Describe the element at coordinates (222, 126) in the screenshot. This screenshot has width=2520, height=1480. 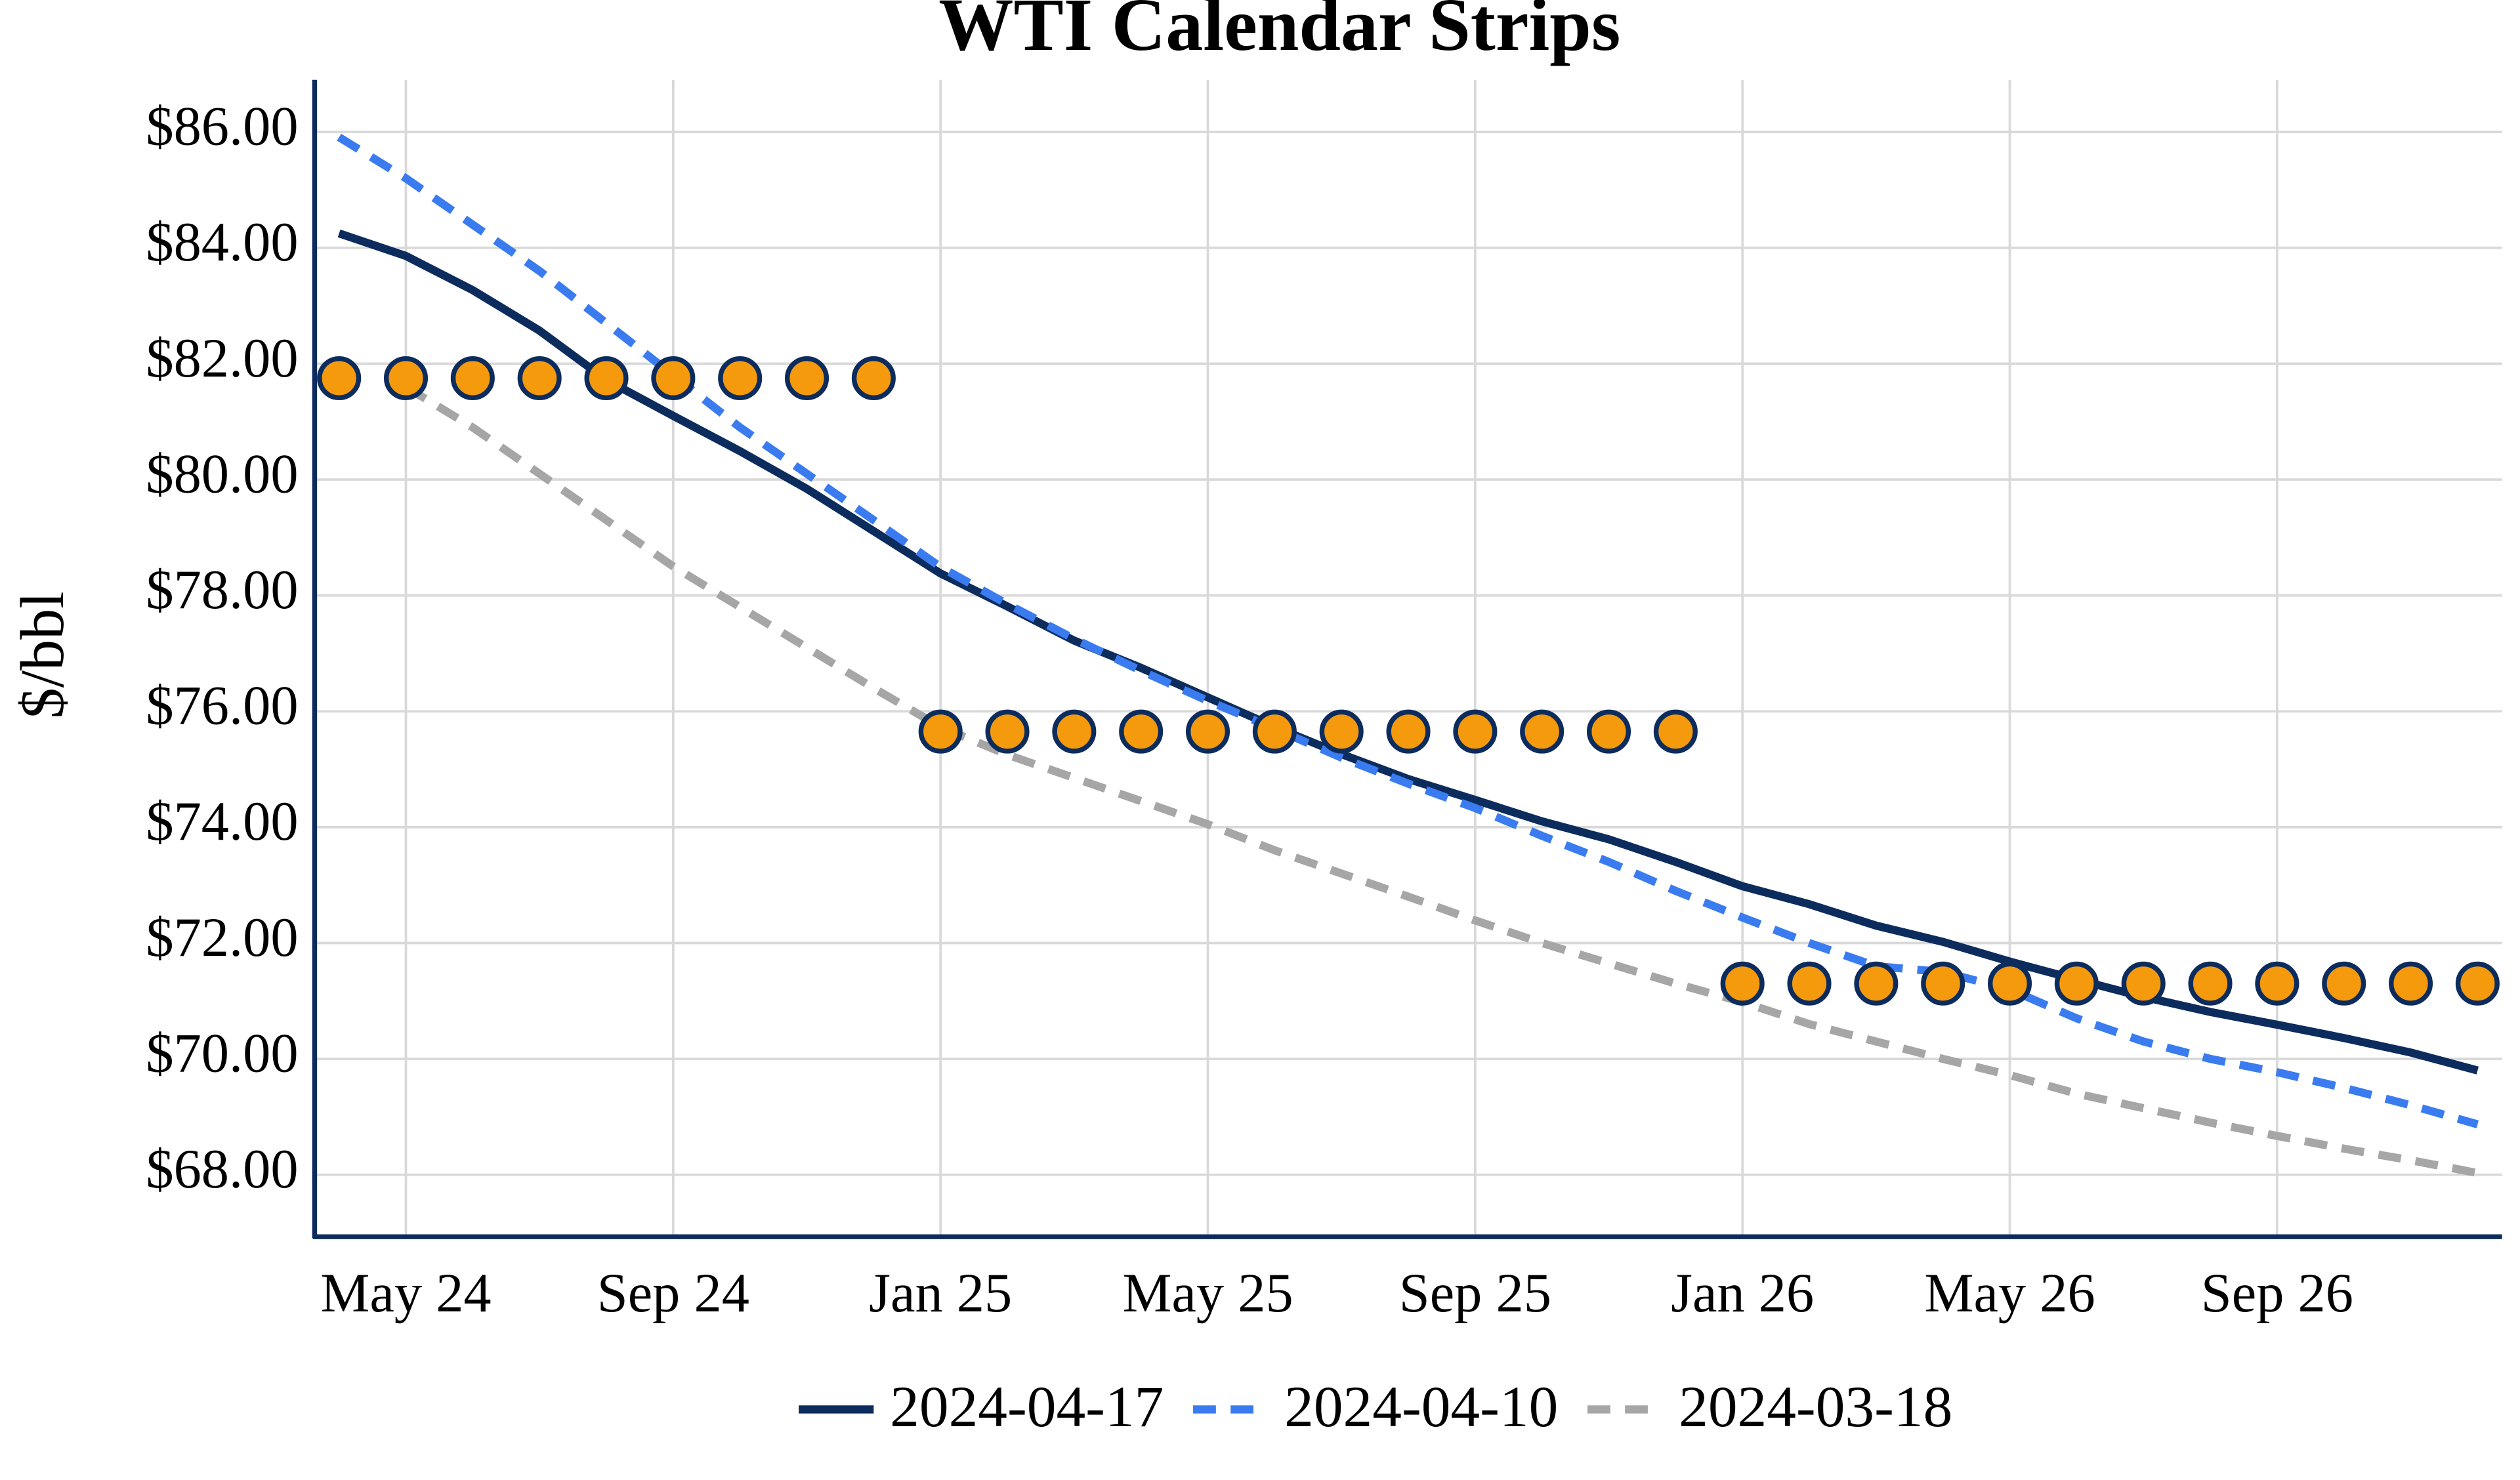
I see `y-tick-label: $86.00` at that location.